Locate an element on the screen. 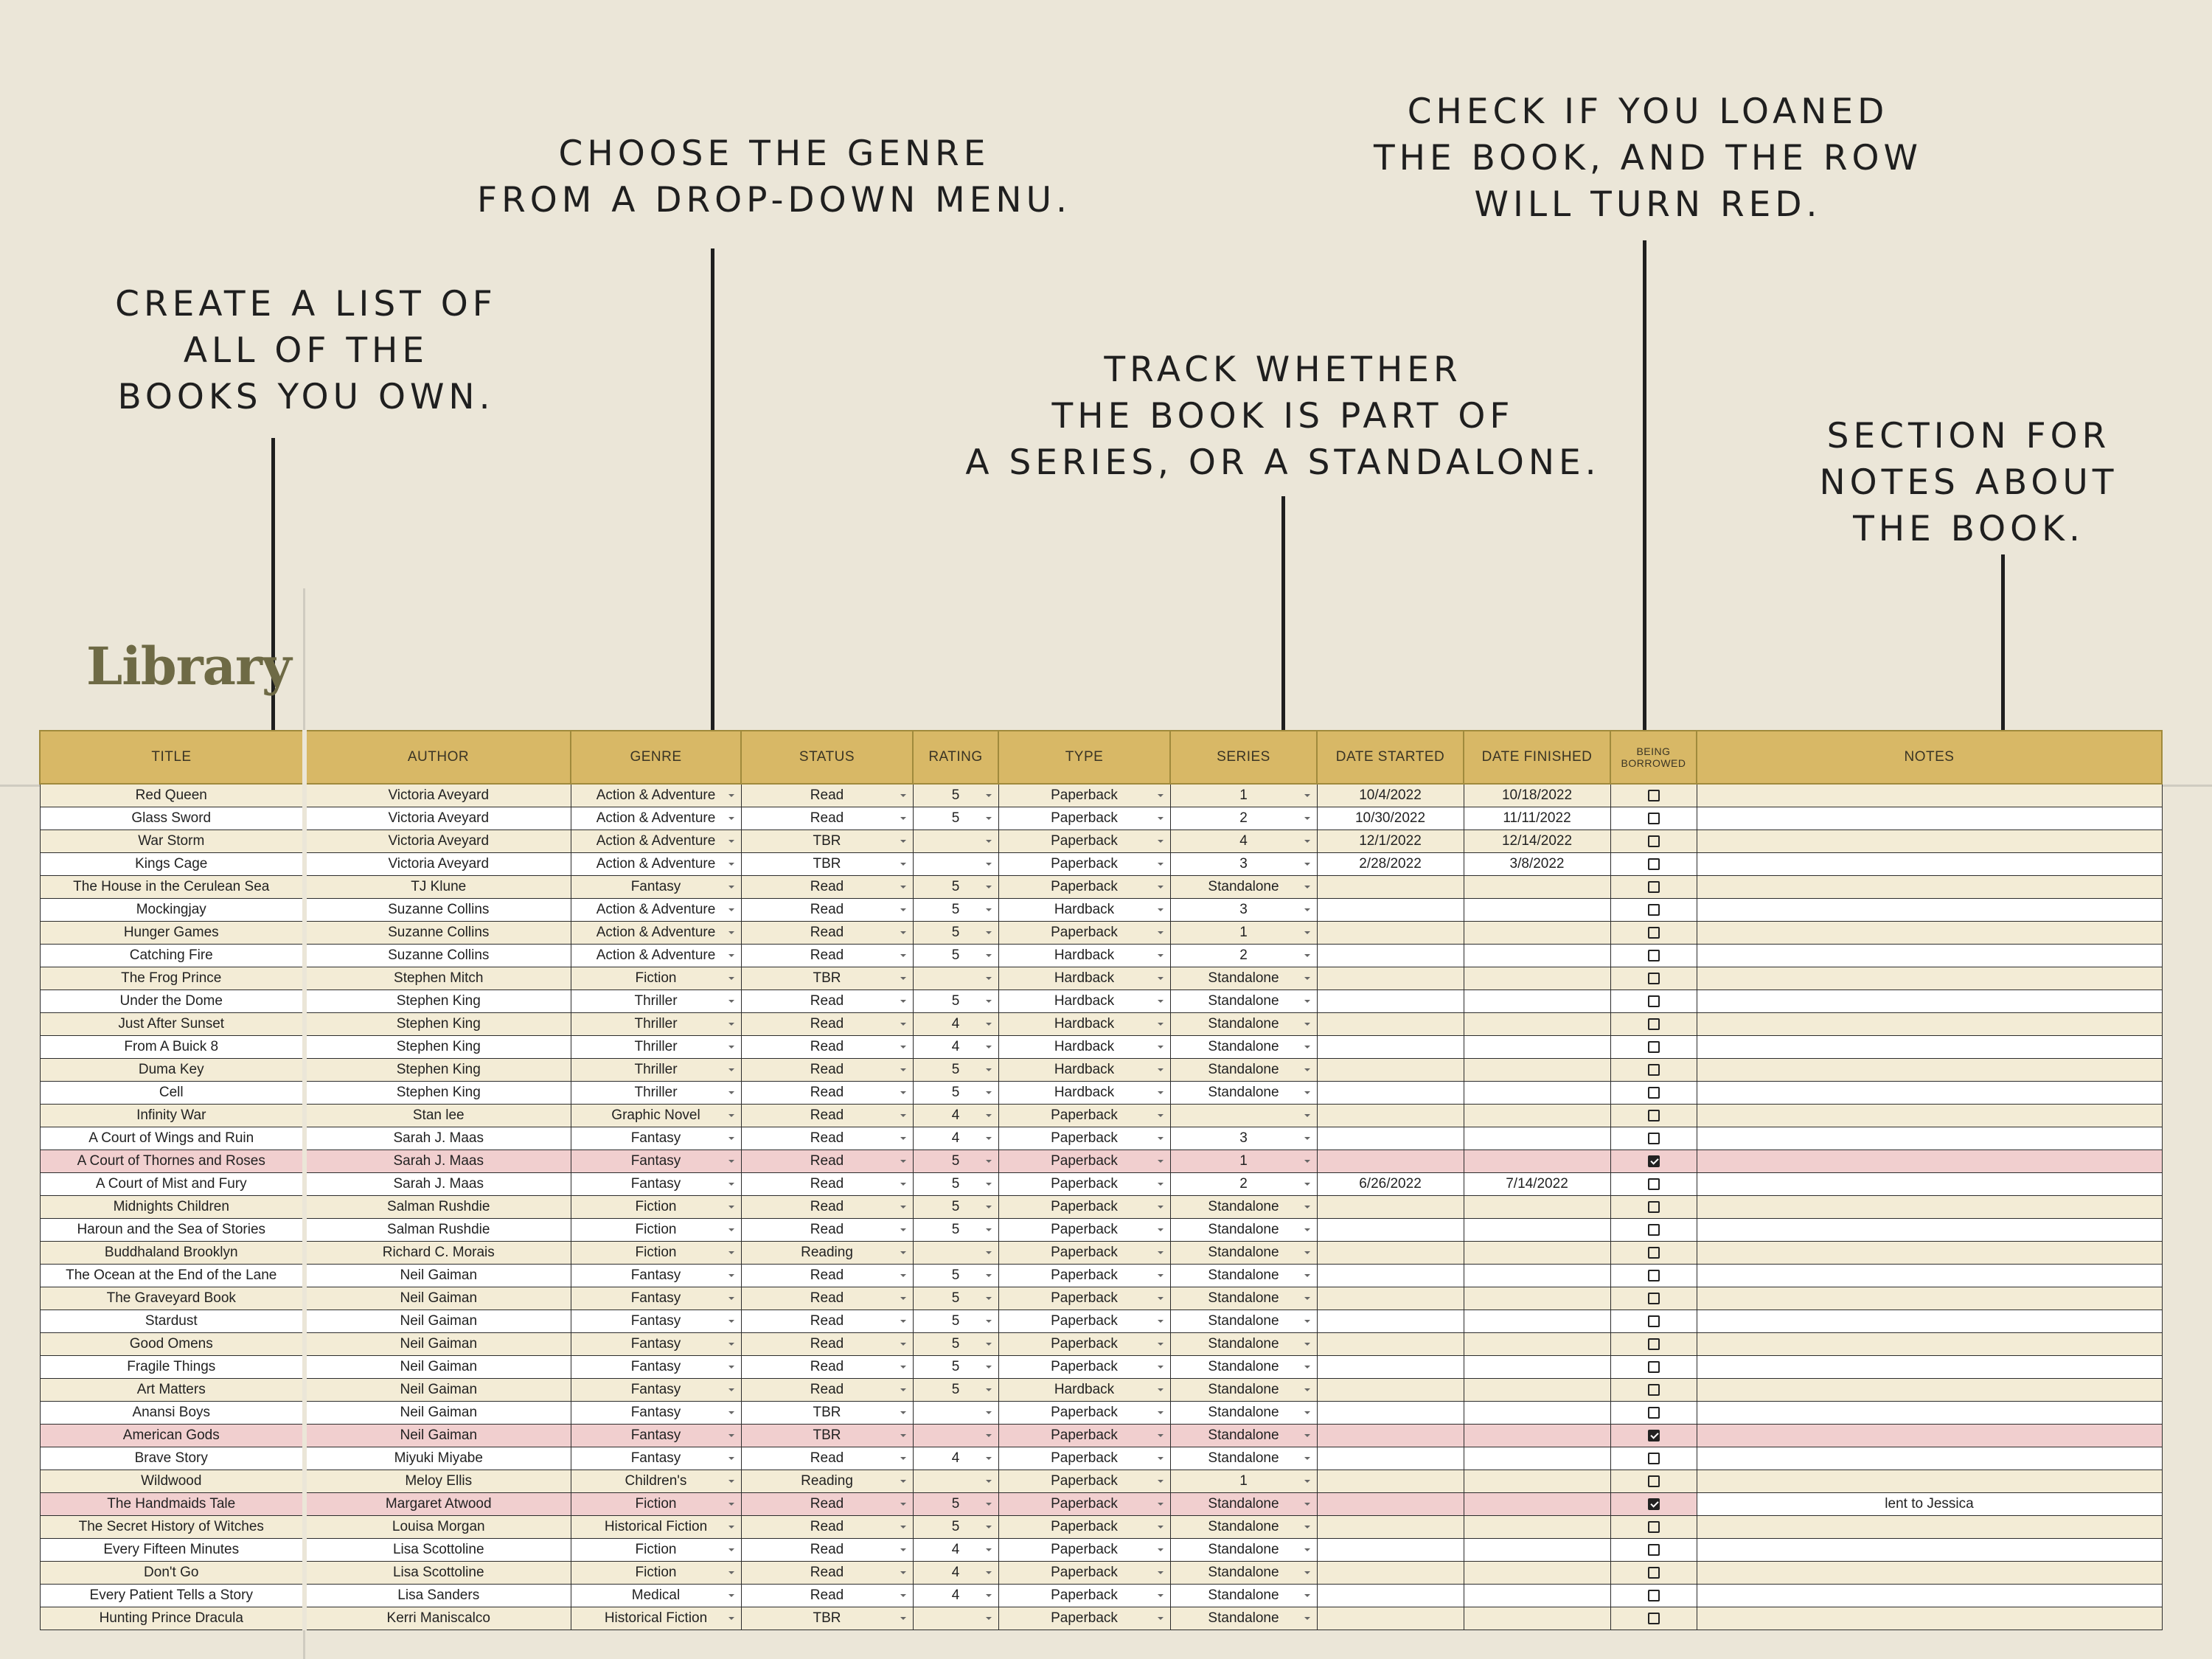 Image resolution: width=2212 pixels, height=1659 pixels. author-cell: Miyuki Miyabe is located at coordinates (436, 1458).